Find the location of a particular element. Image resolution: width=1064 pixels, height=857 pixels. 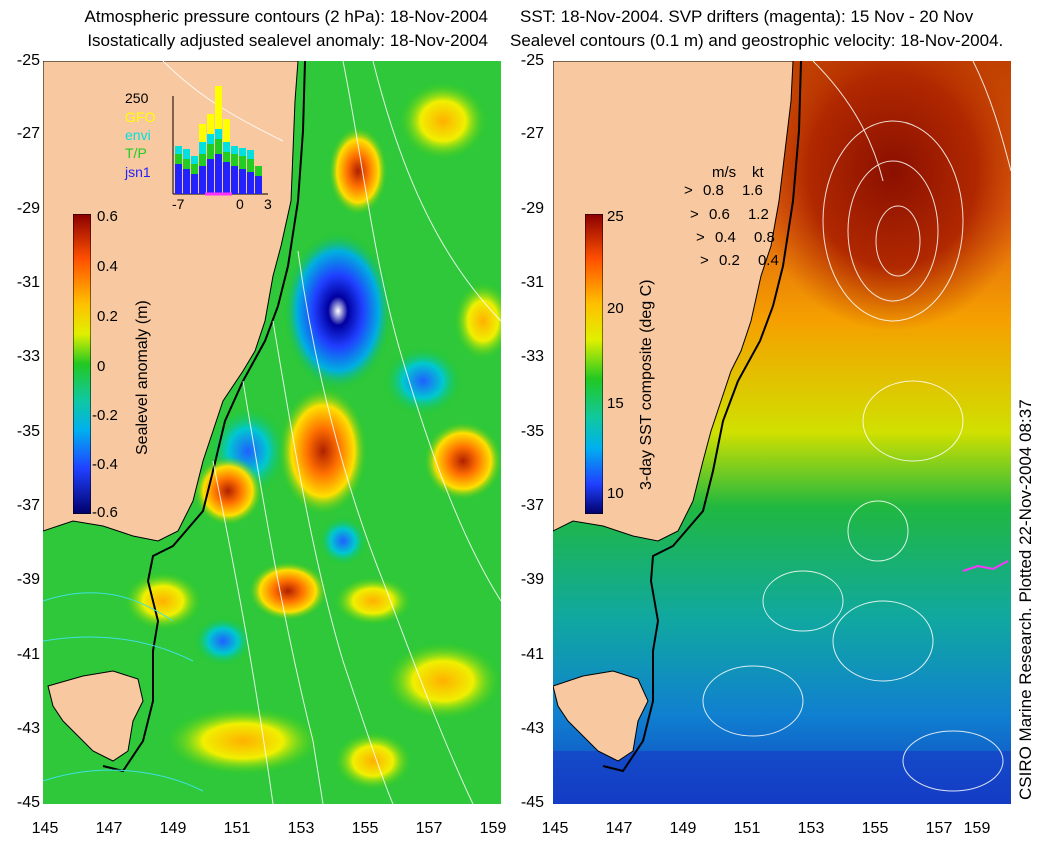

sst-tick-1: 25 is located at coordinates (615, 216).